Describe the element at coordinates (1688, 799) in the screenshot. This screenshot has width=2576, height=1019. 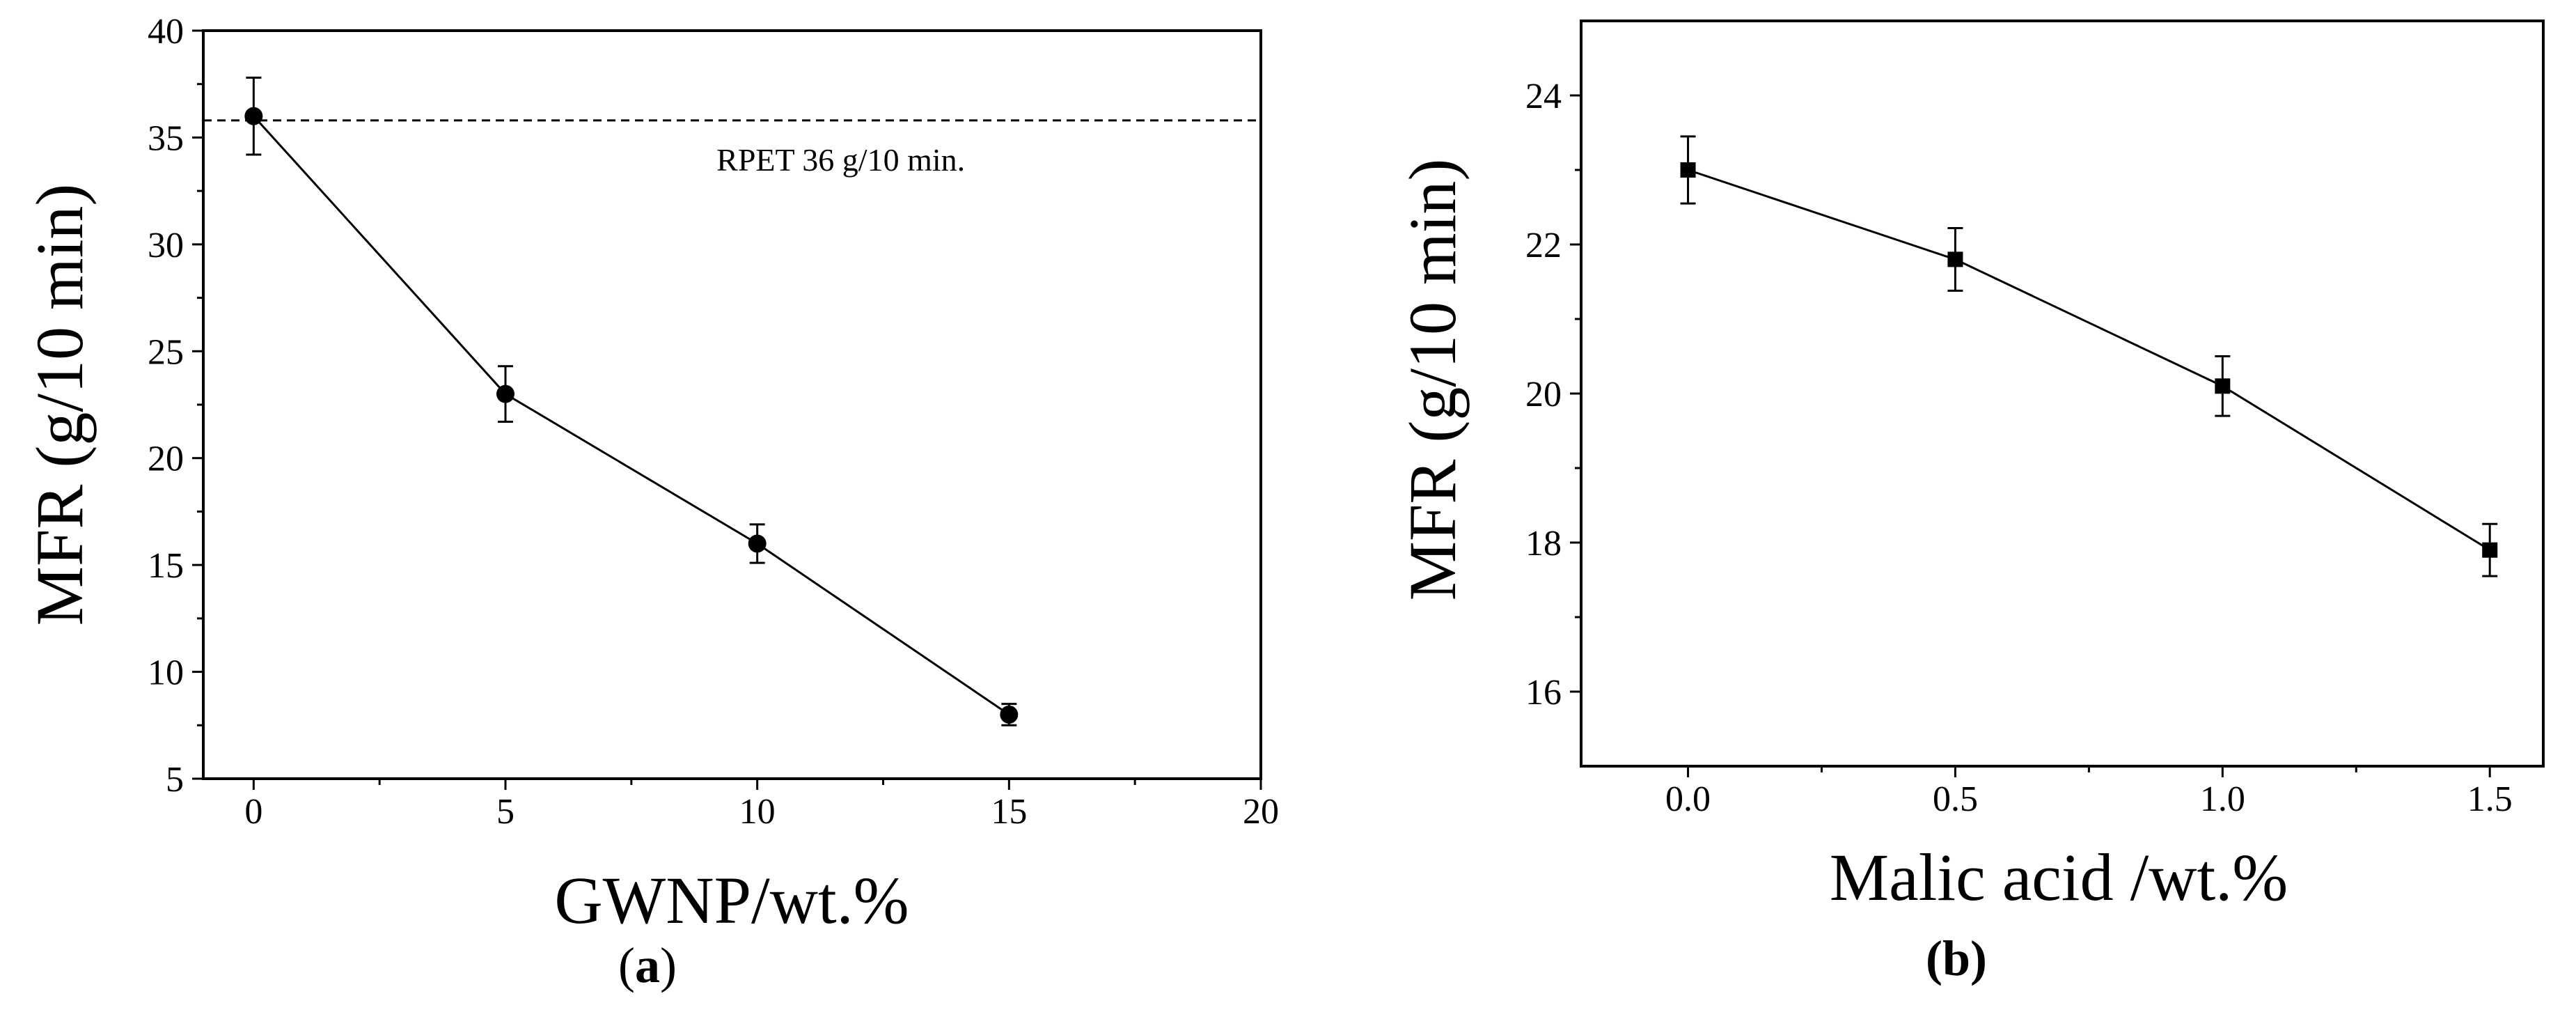
I see `x-tick-label: 0.0` at that location.